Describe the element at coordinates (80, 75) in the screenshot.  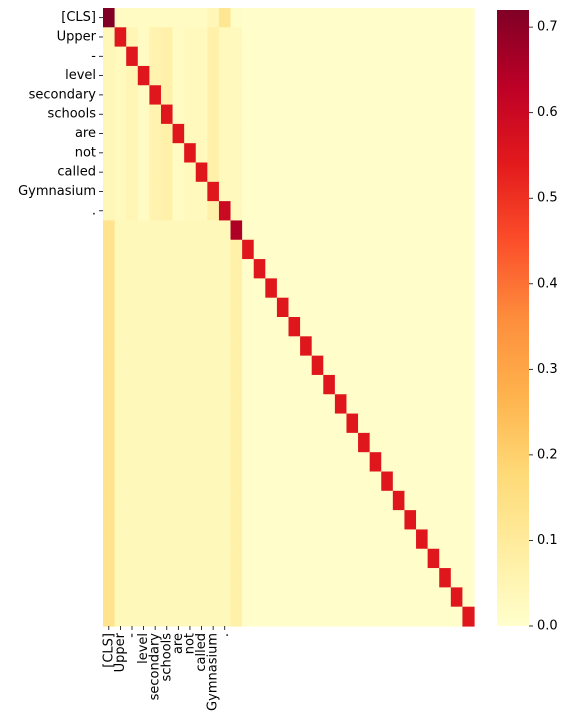
I see `y-tick-label: level` at that location.